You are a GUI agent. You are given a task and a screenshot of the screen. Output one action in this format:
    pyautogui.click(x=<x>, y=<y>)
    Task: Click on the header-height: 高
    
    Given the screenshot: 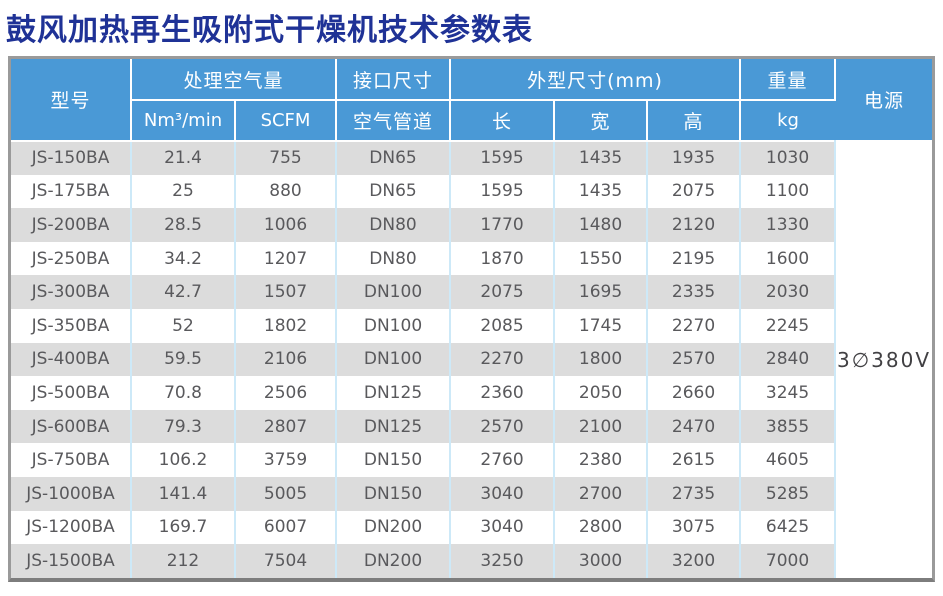 What is the action you would take?
    pyautogui.click(x=694, y=120)
    